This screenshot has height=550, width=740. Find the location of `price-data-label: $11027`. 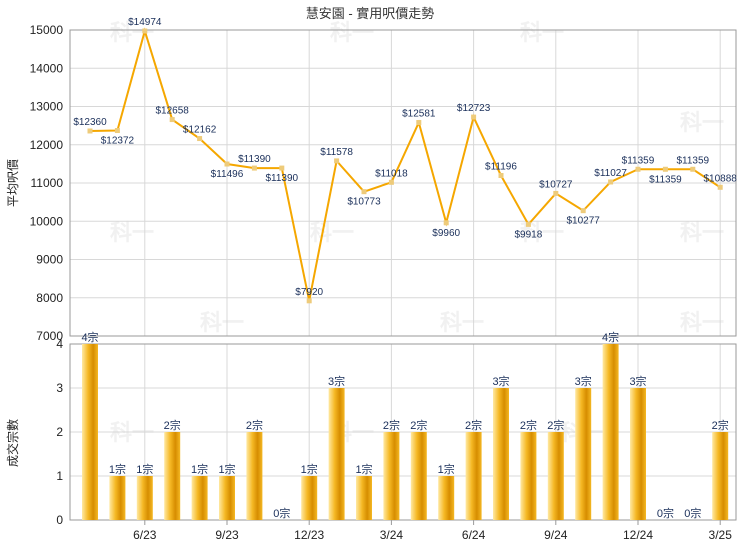

price-data-label: $11027 is located at coordinates (610, 173).